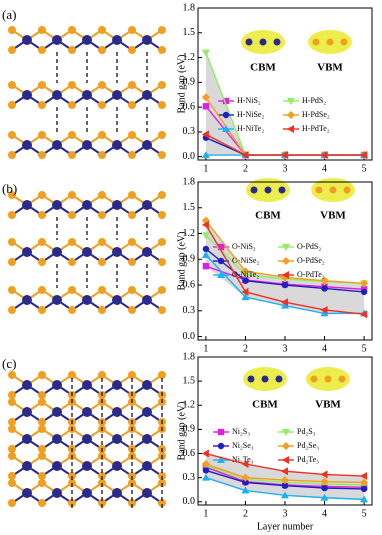 This screenshot has width=382, height=535. I want to click on legend-label: H-PdTe₂, so click(316, 128).